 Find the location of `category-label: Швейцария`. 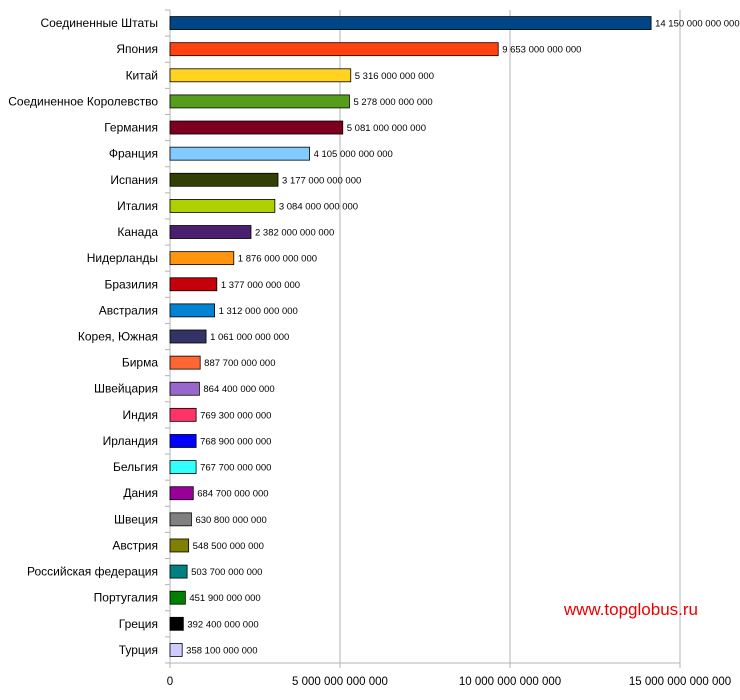

category-label: Швейцария is located at coordinates (126, 389).